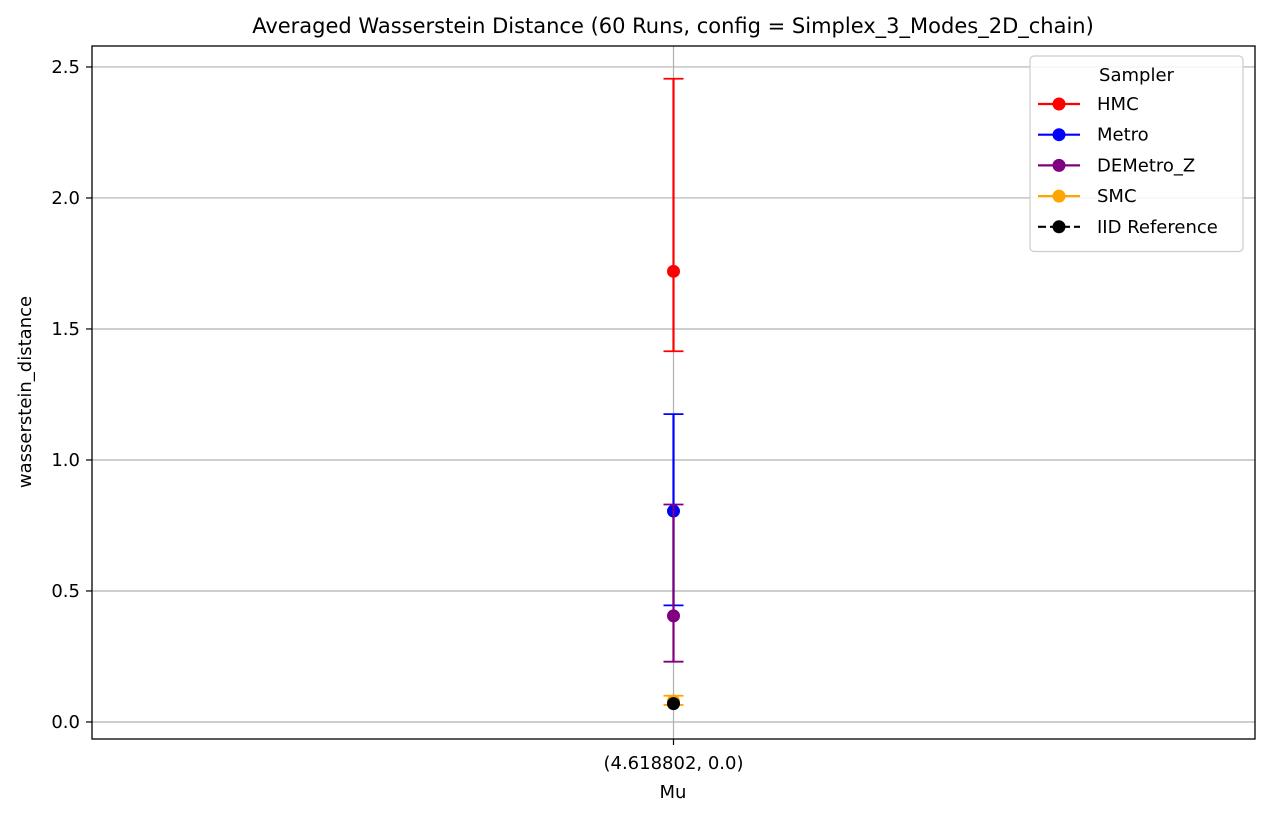 Image resolution: width=1269 pixels, height=817 pixels. I want to click on y-axis-label: wasserstein_distance, so click(25, 392).